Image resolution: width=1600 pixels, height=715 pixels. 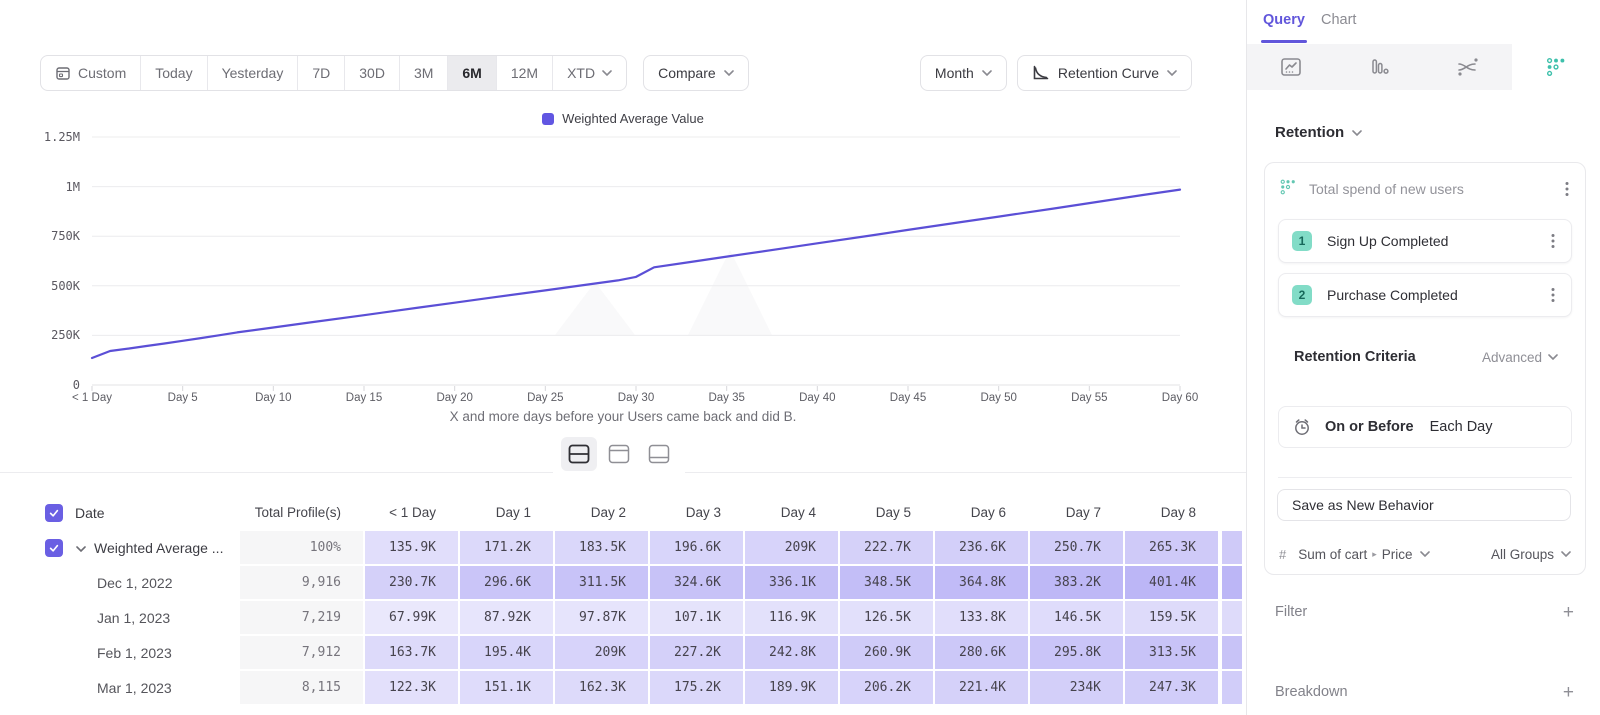 What do you see at coordinates (1568, 612) in the screenshot?
I see `add-filter-button: +` at bounding box center [1568, 612].